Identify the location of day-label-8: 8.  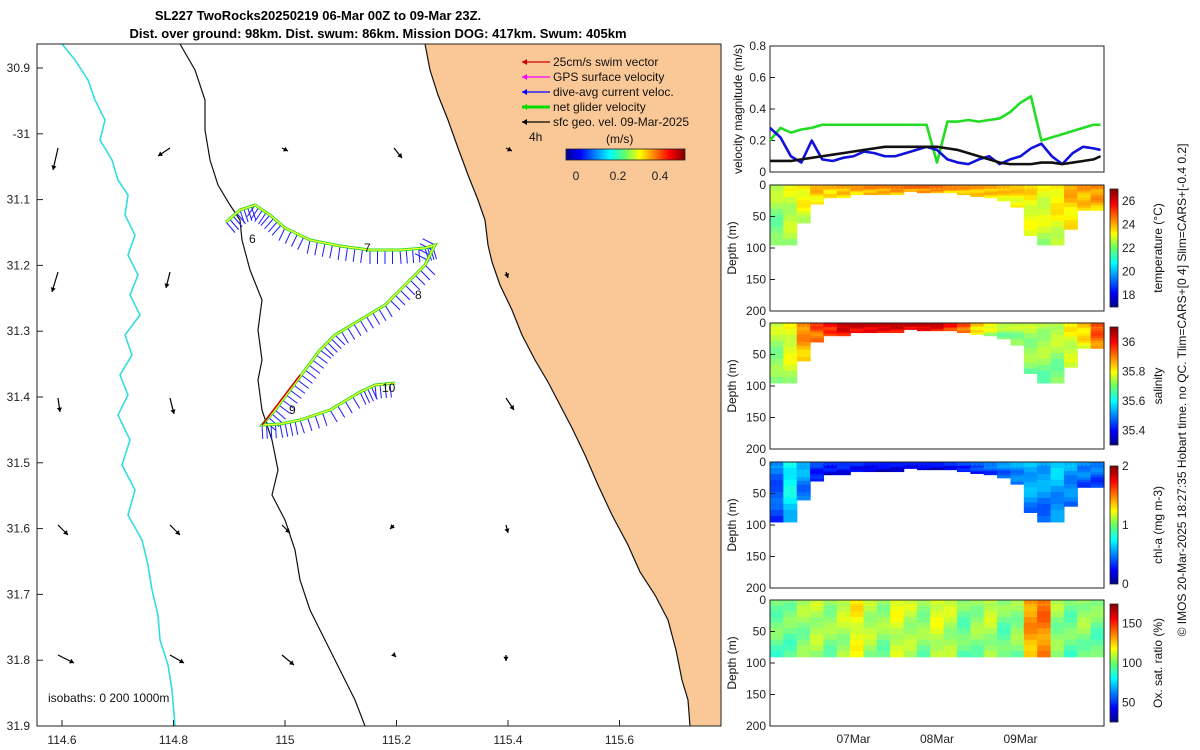
(418, 295).